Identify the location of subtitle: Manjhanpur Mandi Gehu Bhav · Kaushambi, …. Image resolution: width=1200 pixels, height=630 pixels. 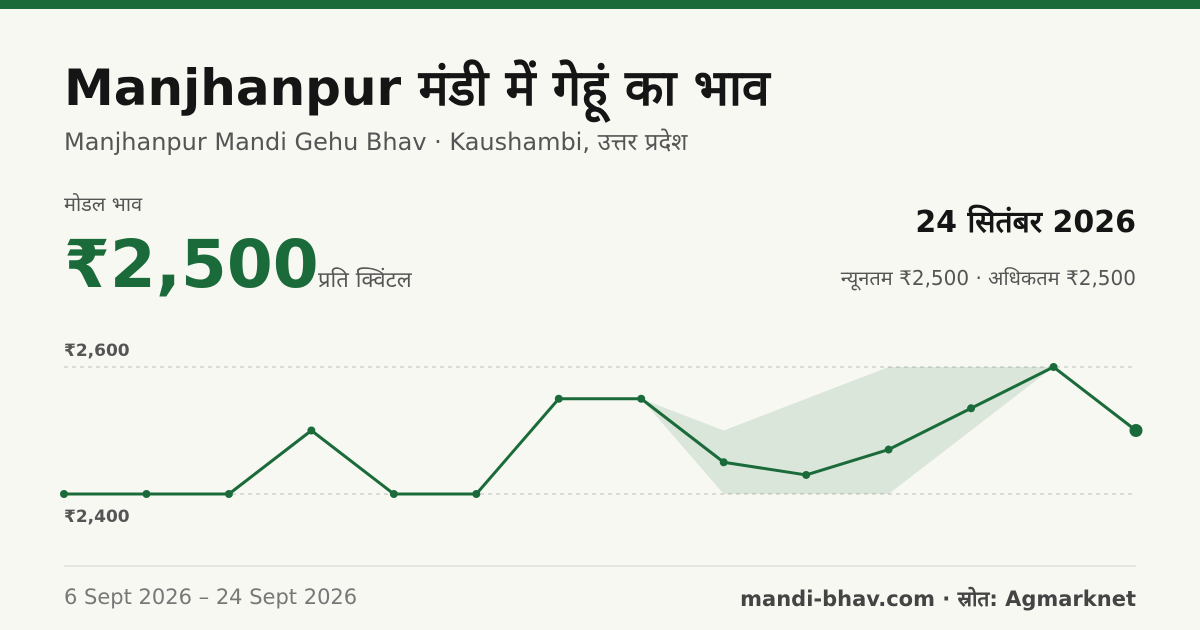
(376, 142).